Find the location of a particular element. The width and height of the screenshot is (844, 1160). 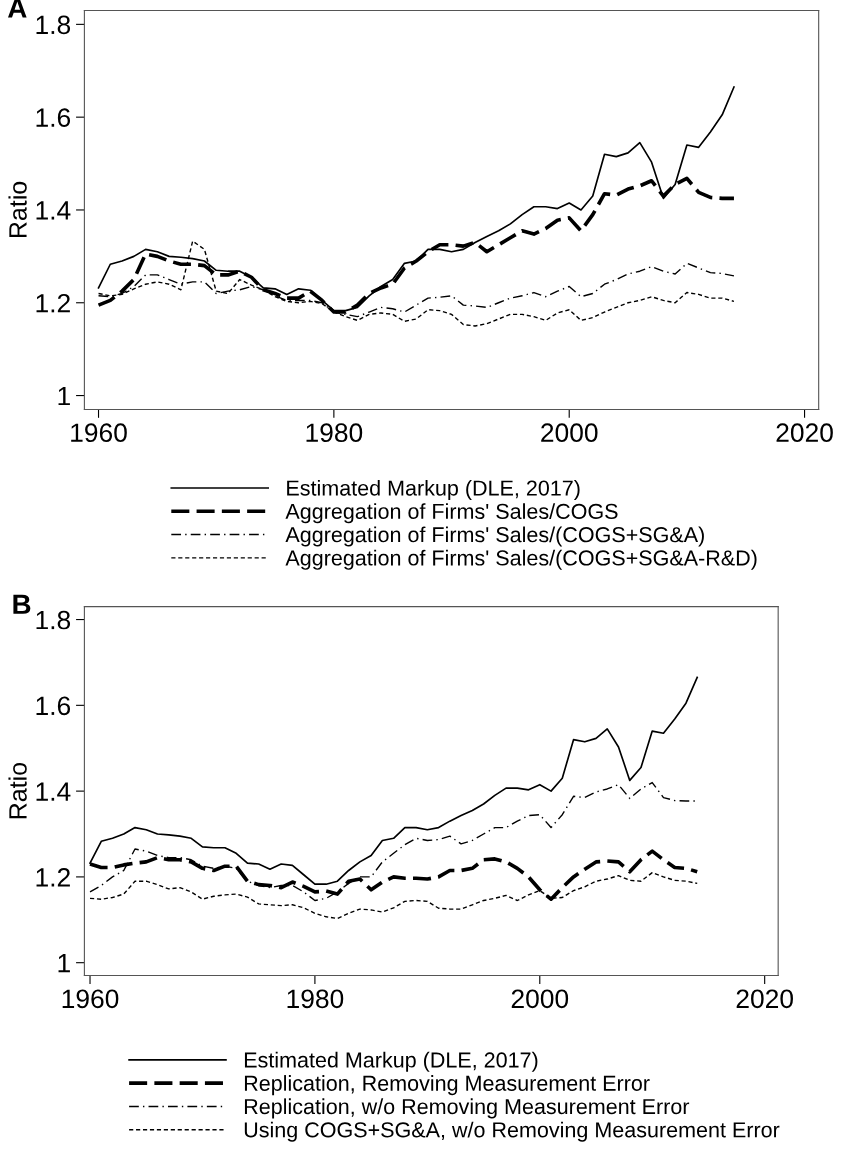

legend-label: Aggregation of Firms' Sales/(COGS+SG&A) is located at coordinates (494, 536).